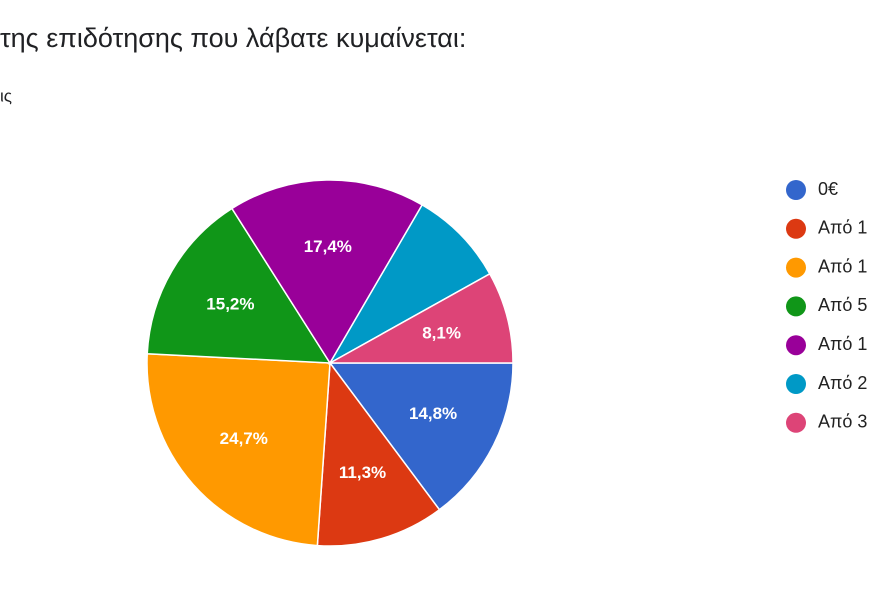 The image size is (877, 590). What do you see at coordinates (230, 303) in the screenshot?
I see `slice-label: 15,2%` at bounding box center [230, 303].